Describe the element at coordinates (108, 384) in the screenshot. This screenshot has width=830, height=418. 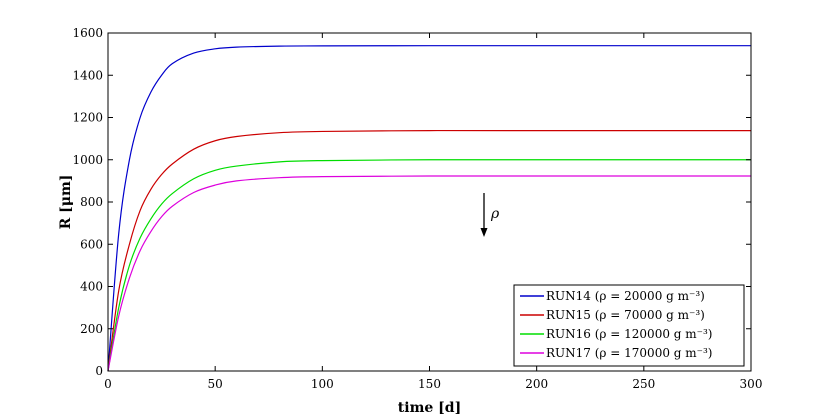
I see `x-tick-label: 0` at that location.